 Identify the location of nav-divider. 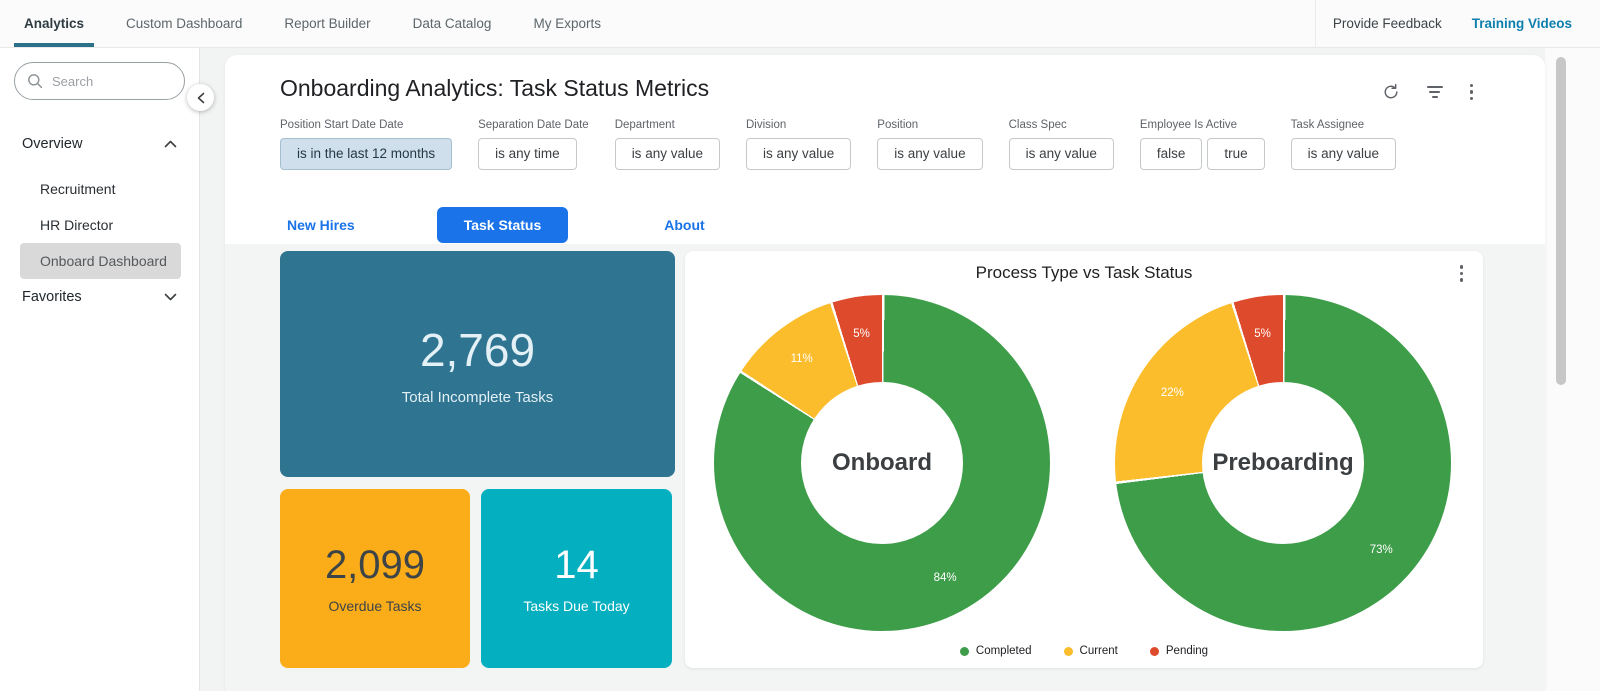
(1315, 24).